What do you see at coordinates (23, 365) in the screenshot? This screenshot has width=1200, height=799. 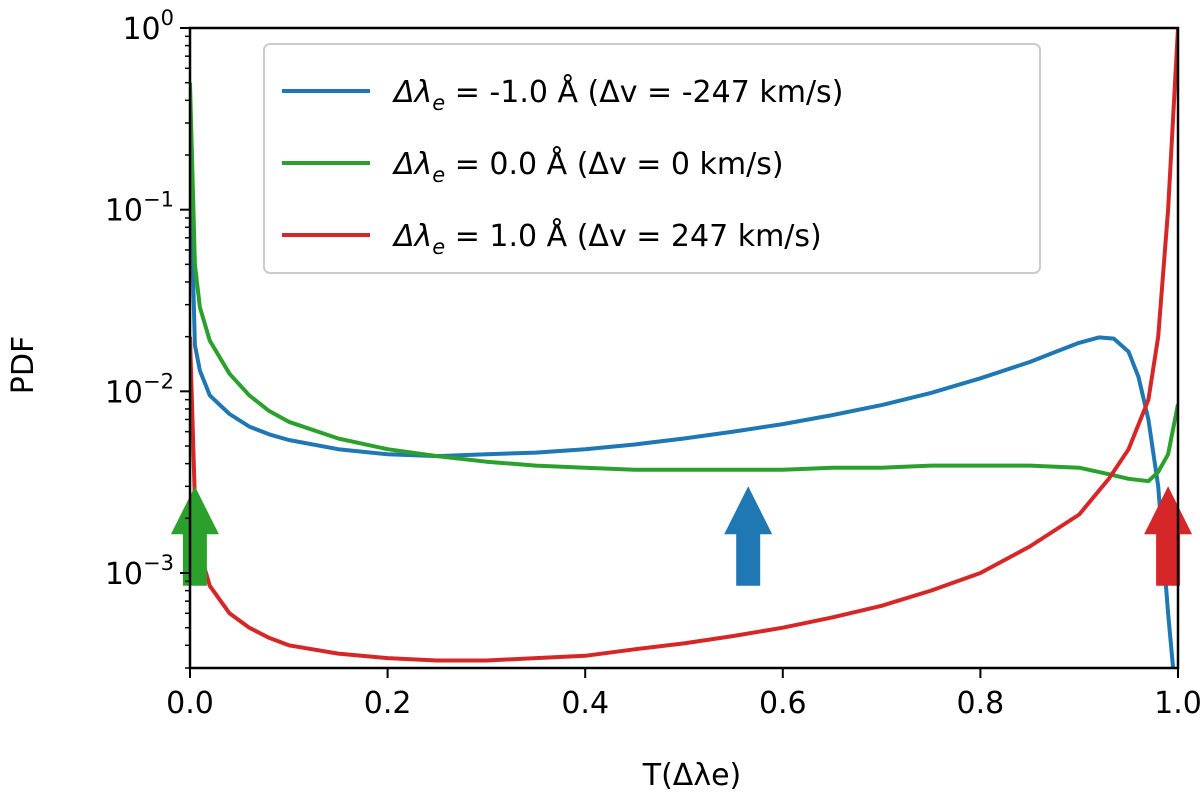 I see `y-axis-label: PDF` at bounding box center [23, 365].